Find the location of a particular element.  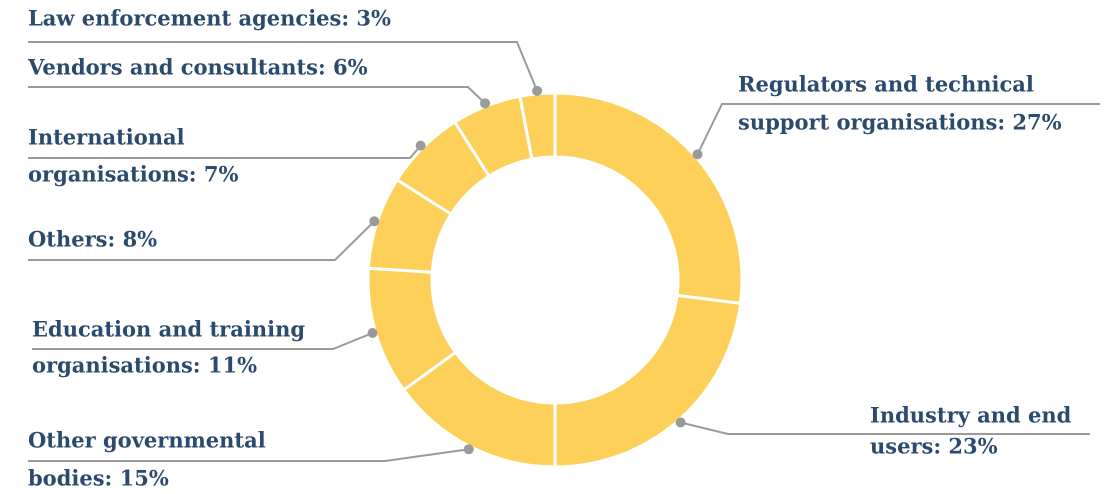

slice-label: Law enforcement agencies: 3% is located at coordinates (209, 18).